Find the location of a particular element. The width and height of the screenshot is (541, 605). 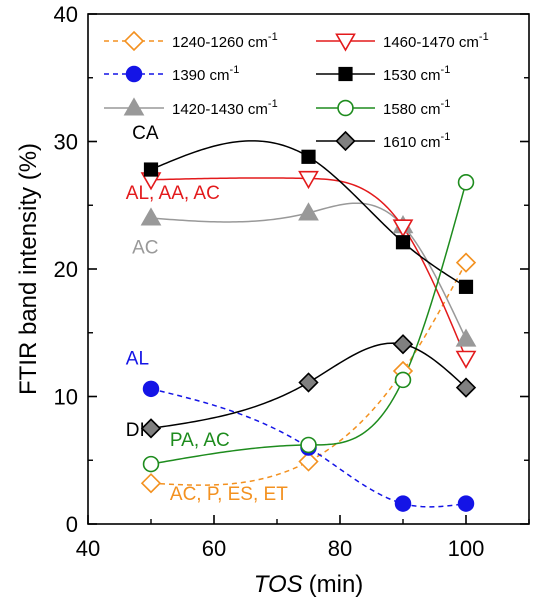

annotation-label: AC is located at coordinates (145, 248).